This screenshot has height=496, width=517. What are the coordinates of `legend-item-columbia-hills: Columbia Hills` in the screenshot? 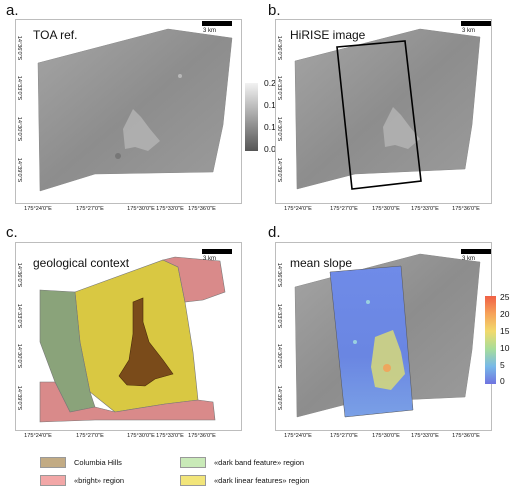 It's located at (81, 462).